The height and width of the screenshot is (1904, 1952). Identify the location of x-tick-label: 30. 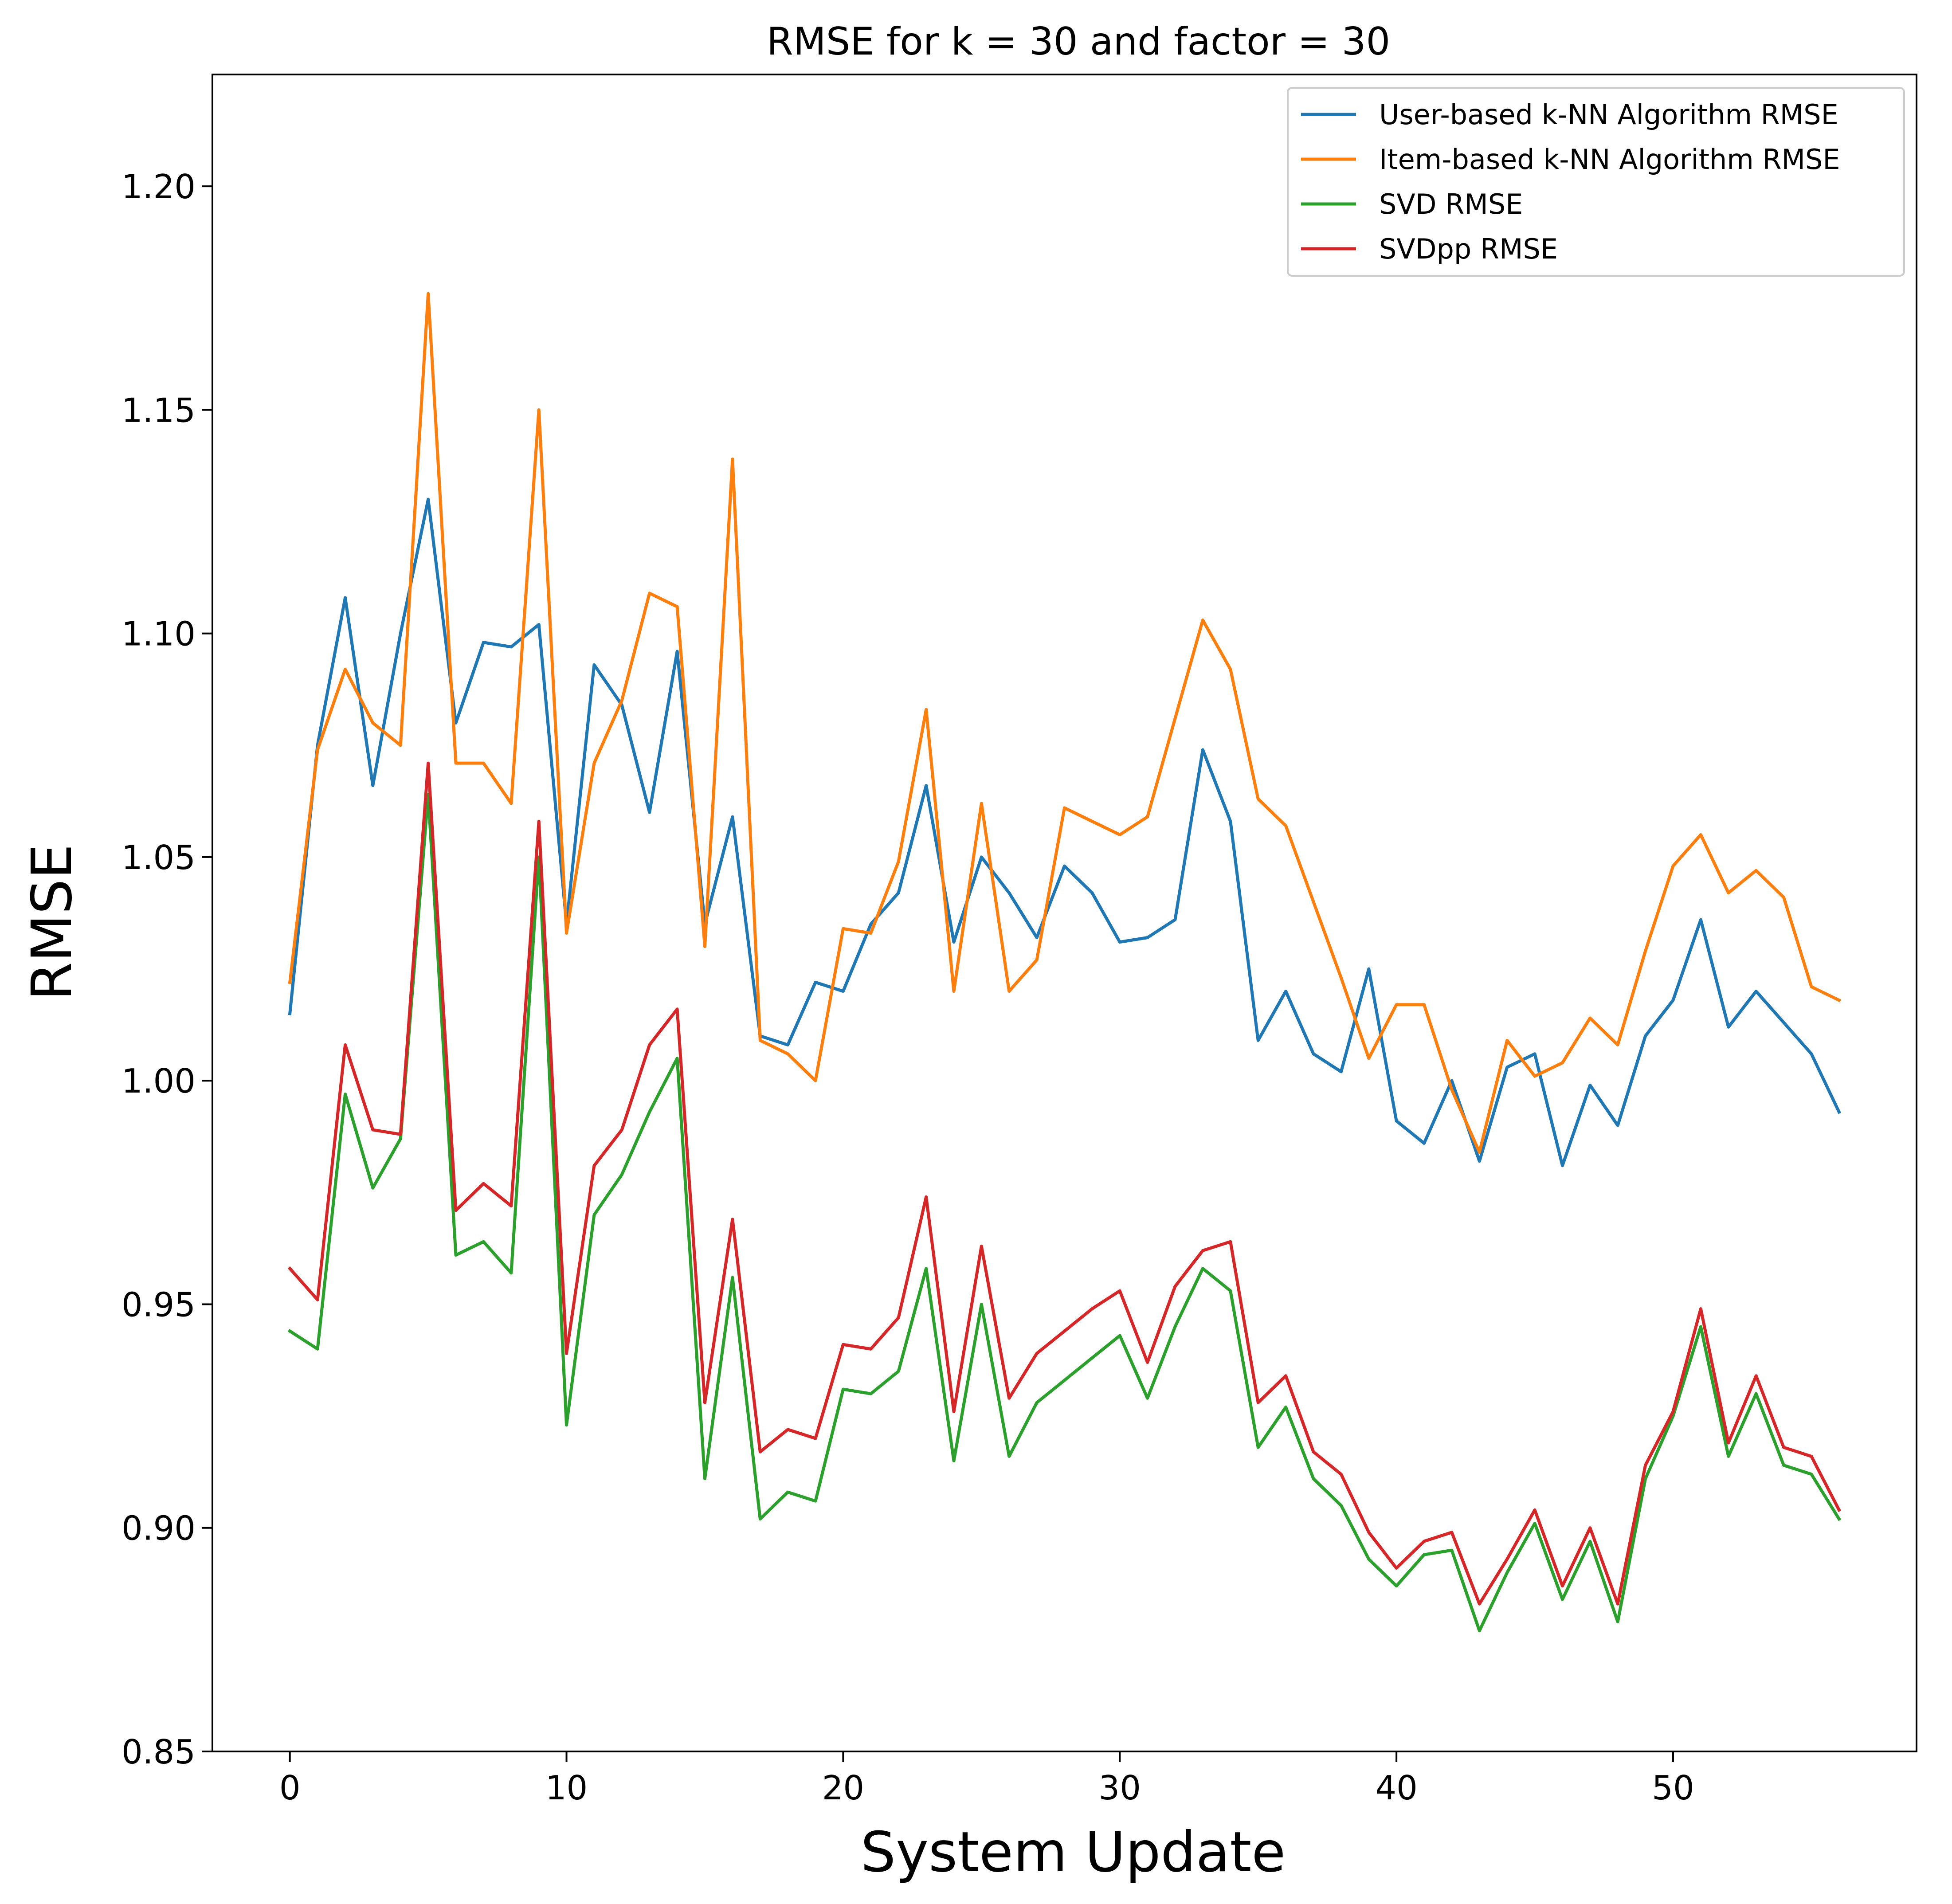
(1120, 1787).